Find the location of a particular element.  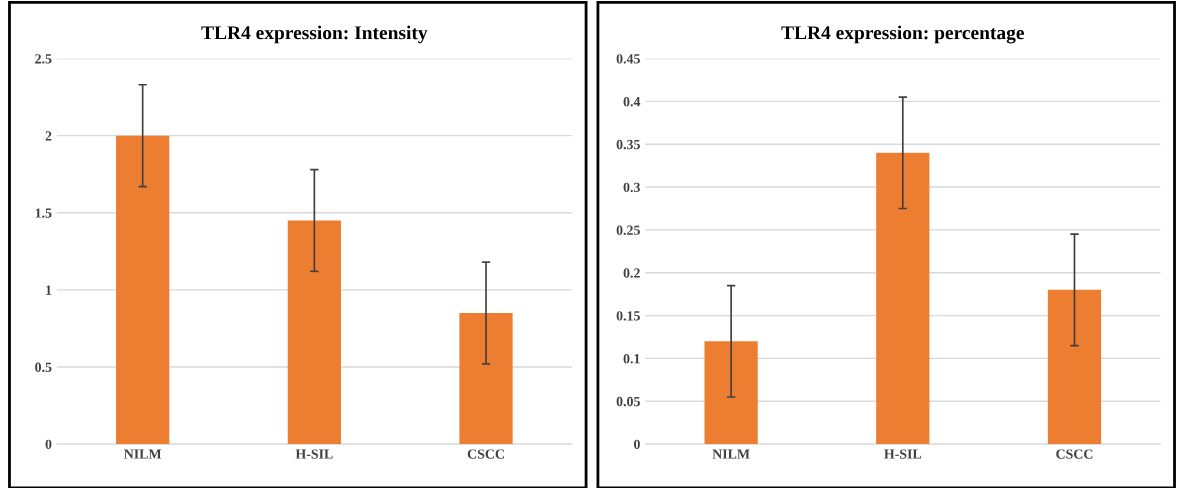

y-tick-label: 1.5 is located at coordinates (43, 213).